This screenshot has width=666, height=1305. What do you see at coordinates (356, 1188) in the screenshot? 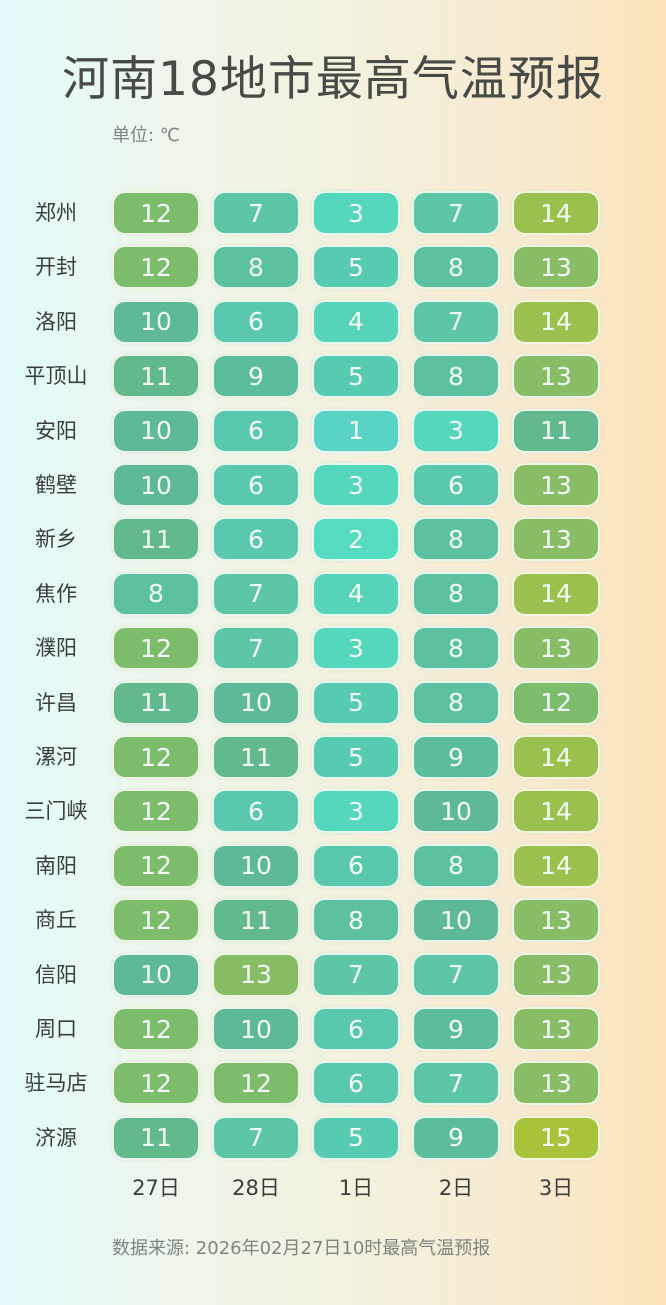
I see `date-label: 1日` at bounding box center [356, 1188].